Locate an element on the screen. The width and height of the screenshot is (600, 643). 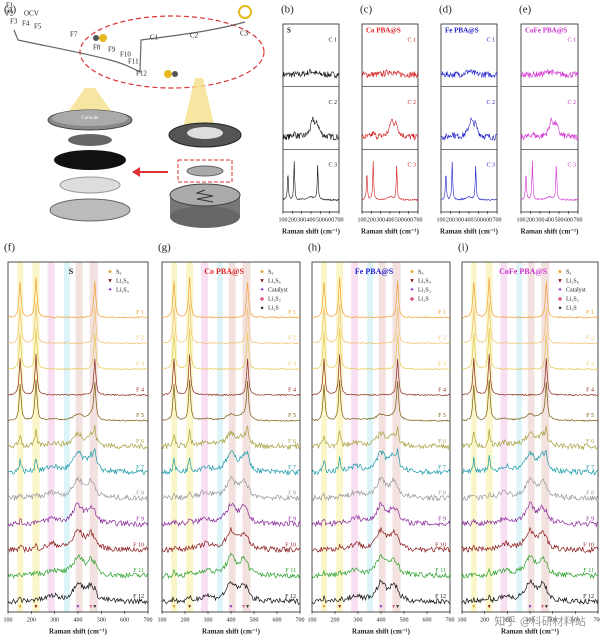
cathode is located at coordinates (90, 140).